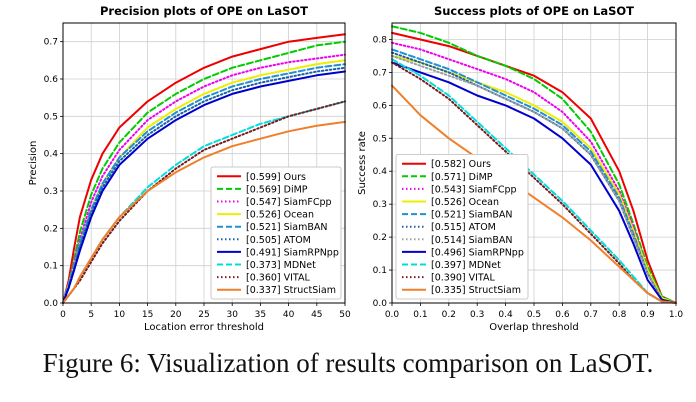 This screenshot has width=696, height=402. What do you see at coordinates (147, 315) in the screenshot?
I see `x-tick-label: 15` at bounding box center [147, 315].